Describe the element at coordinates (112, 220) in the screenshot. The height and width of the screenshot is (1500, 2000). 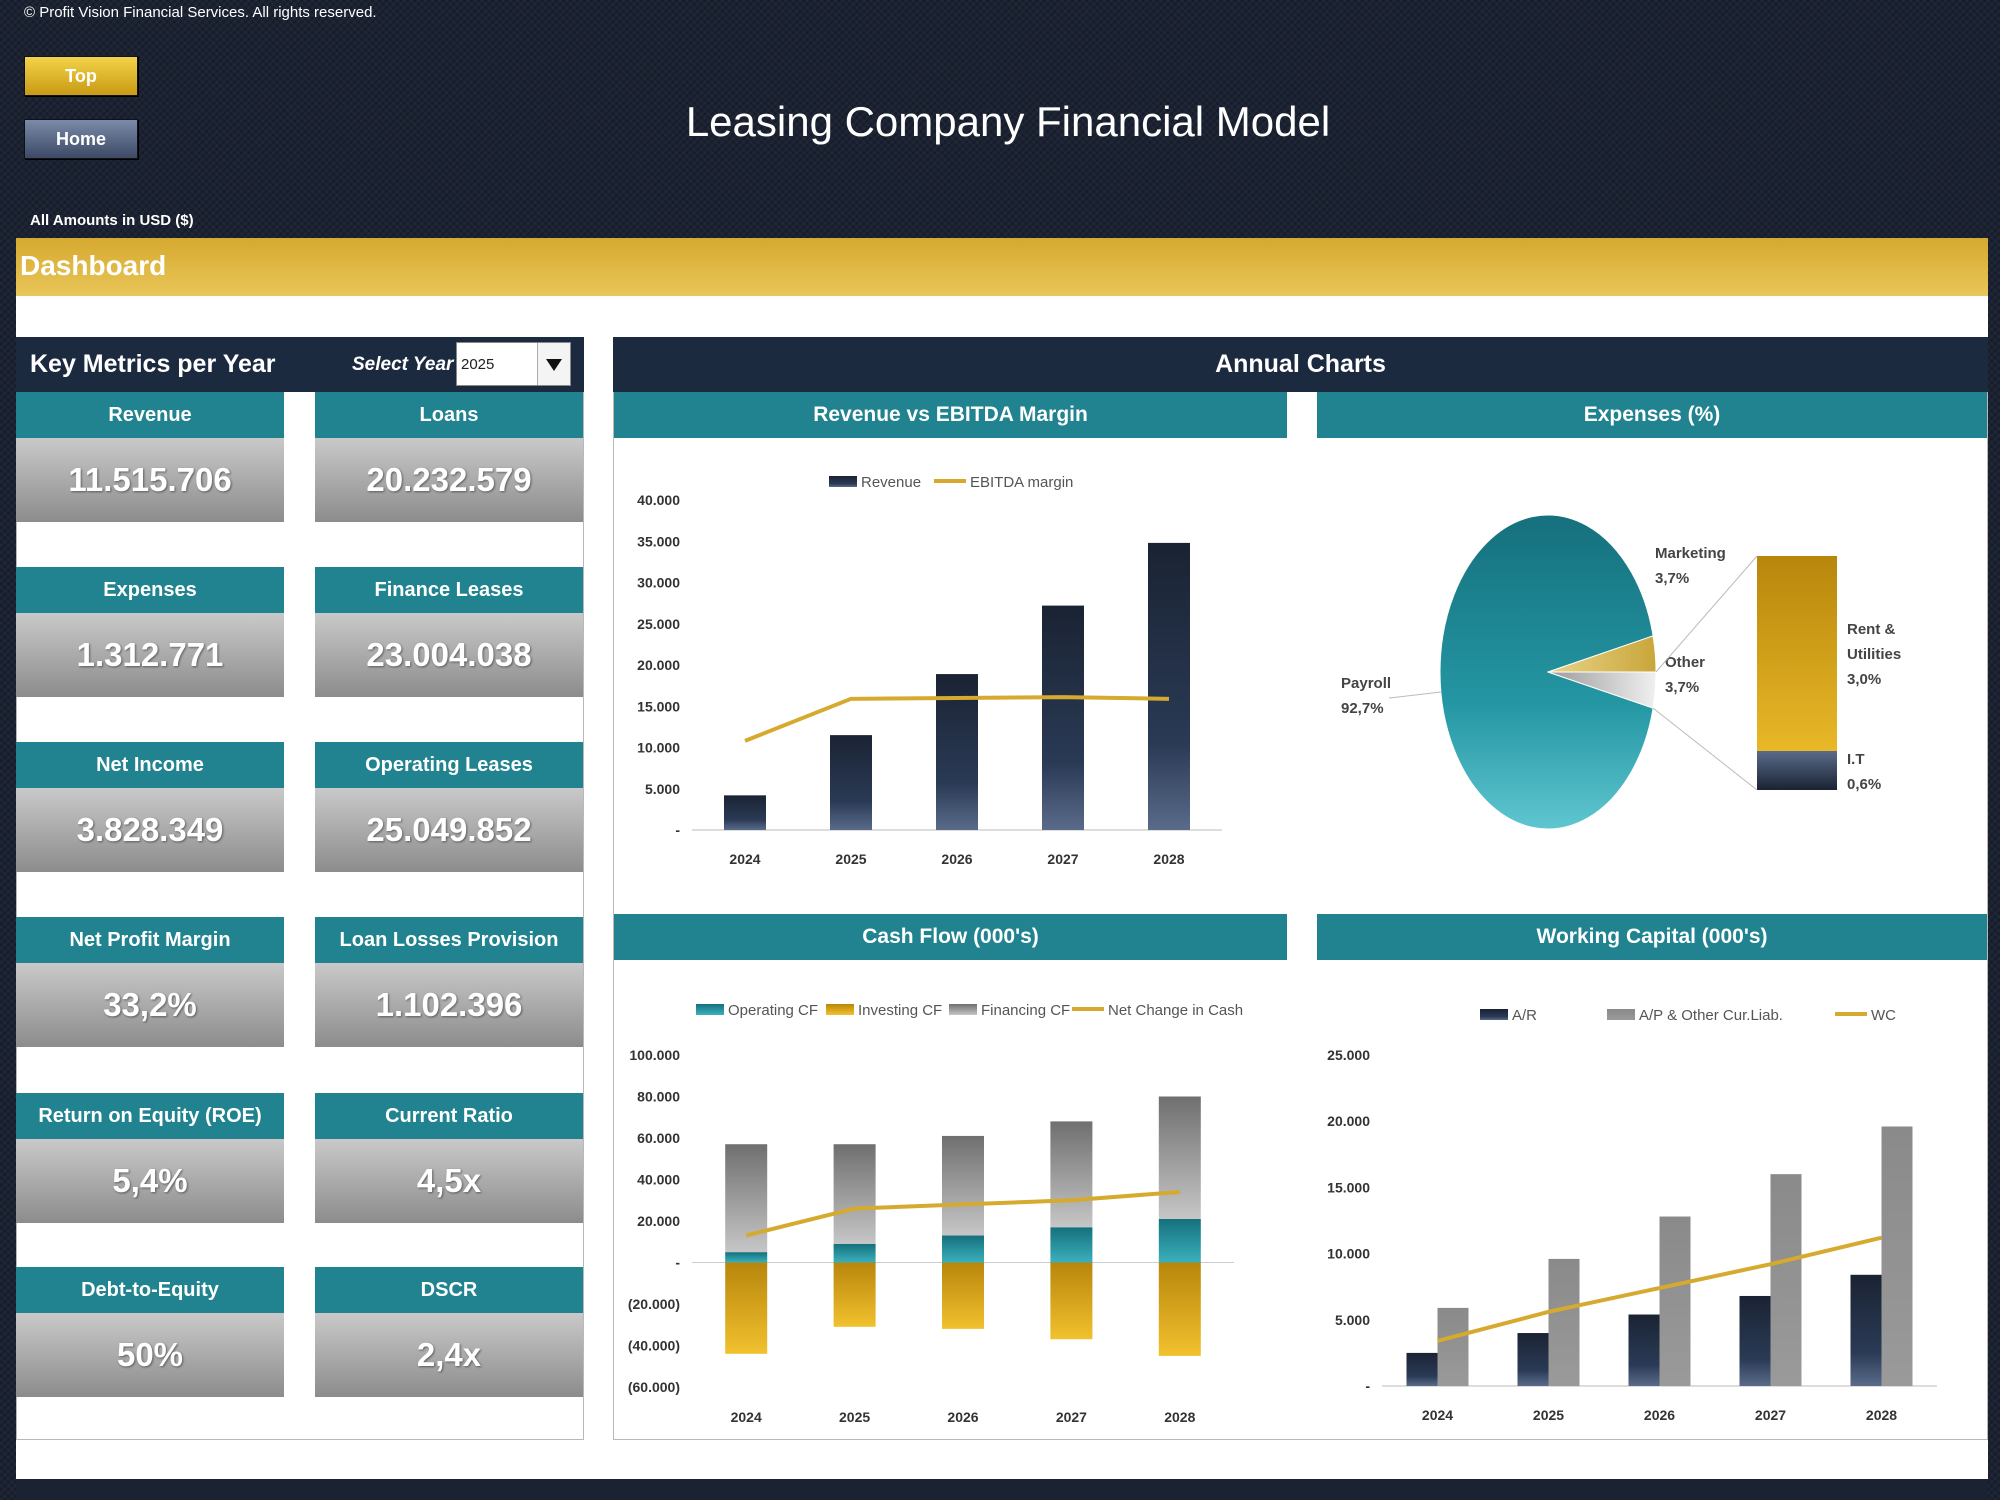
I see `amounts-note: All Amounts in USD ($)` at that location.